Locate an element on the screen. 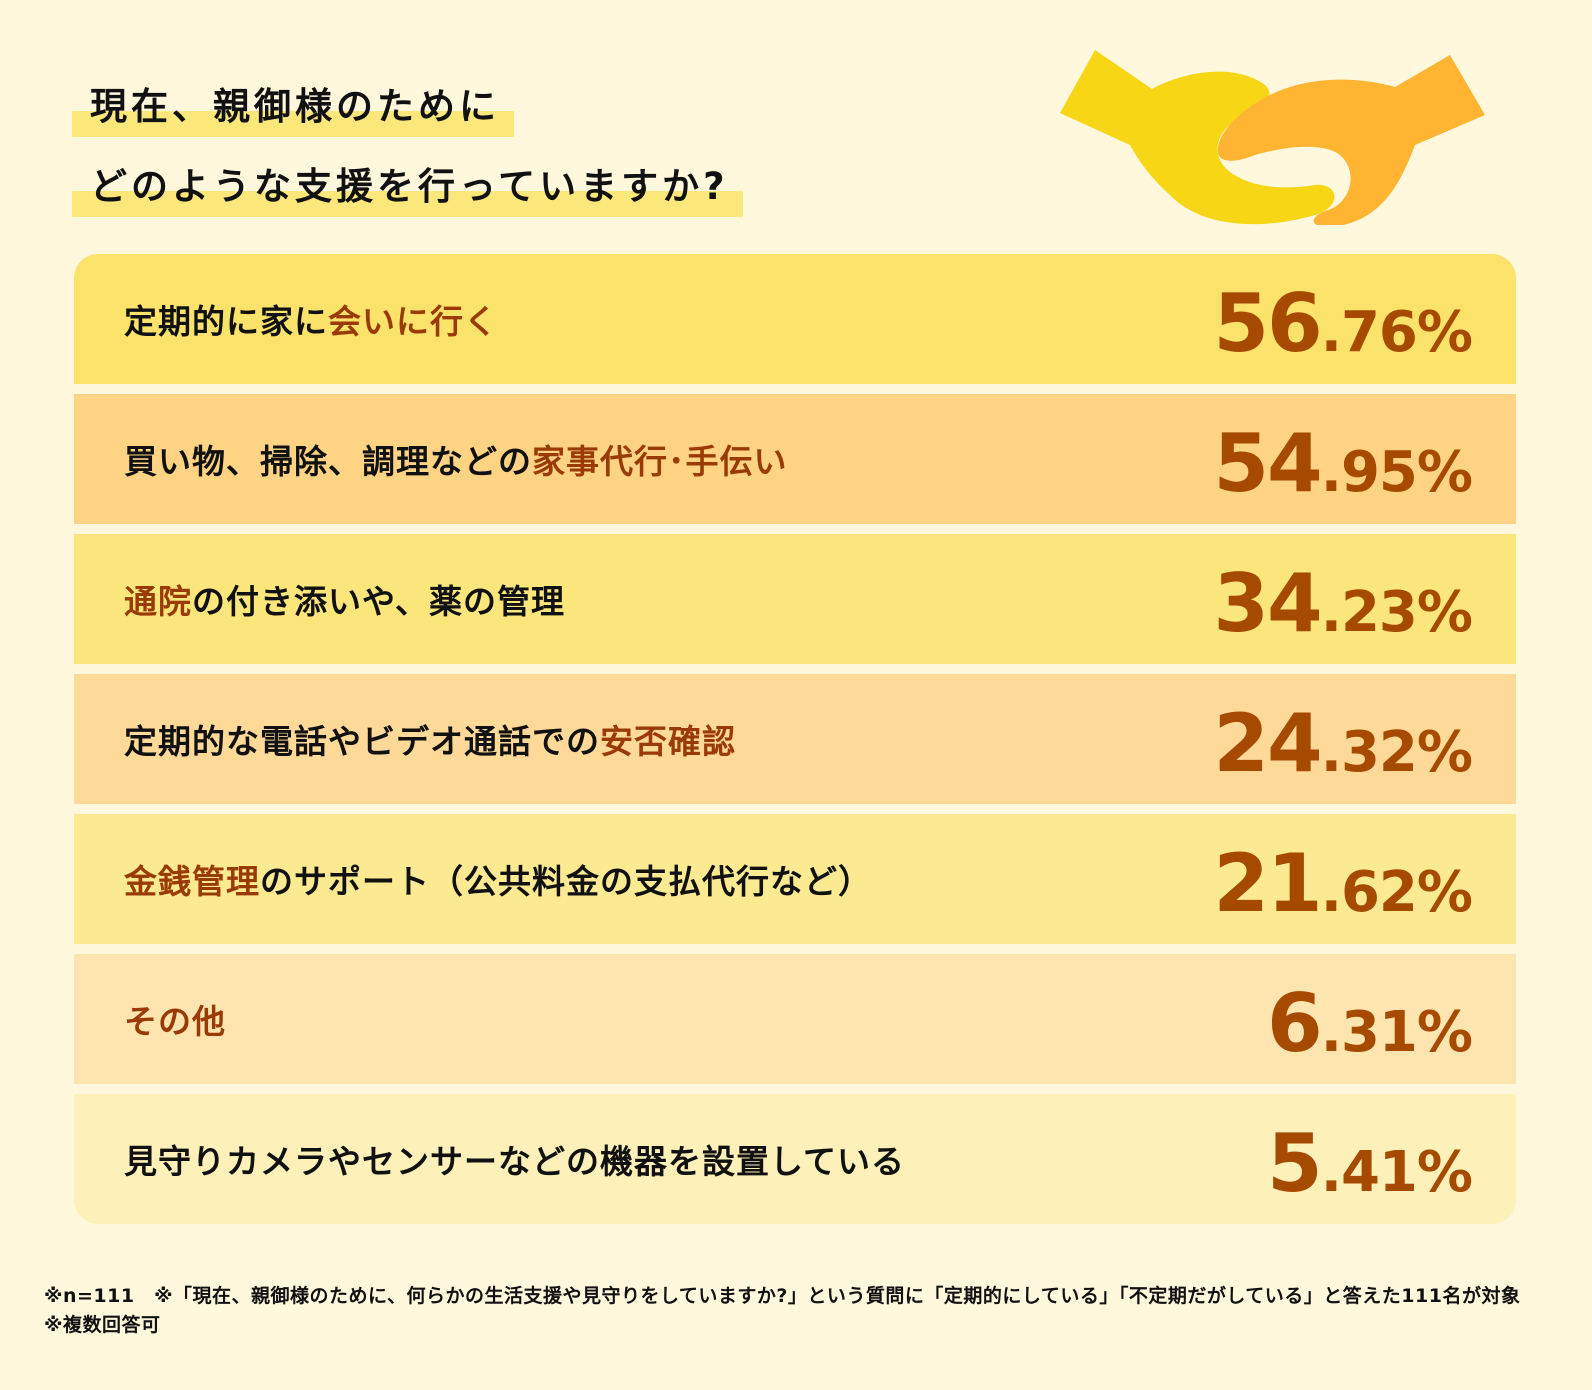  title-line-1: 現在、親御様のために is located at coordinates (293, 111).